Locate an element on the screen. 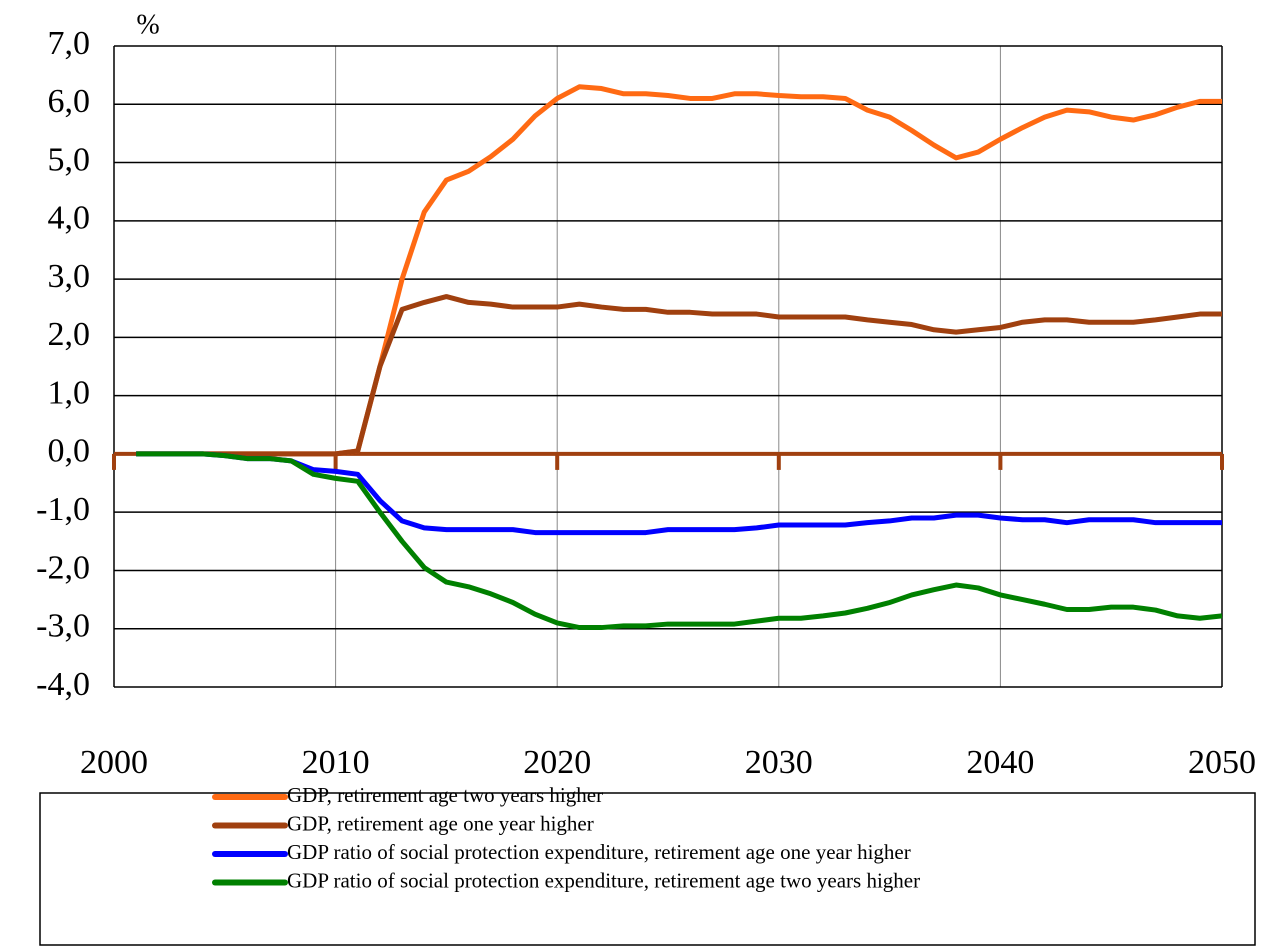  y-tick-label: -2,0 is located at coordinates (63, 567).